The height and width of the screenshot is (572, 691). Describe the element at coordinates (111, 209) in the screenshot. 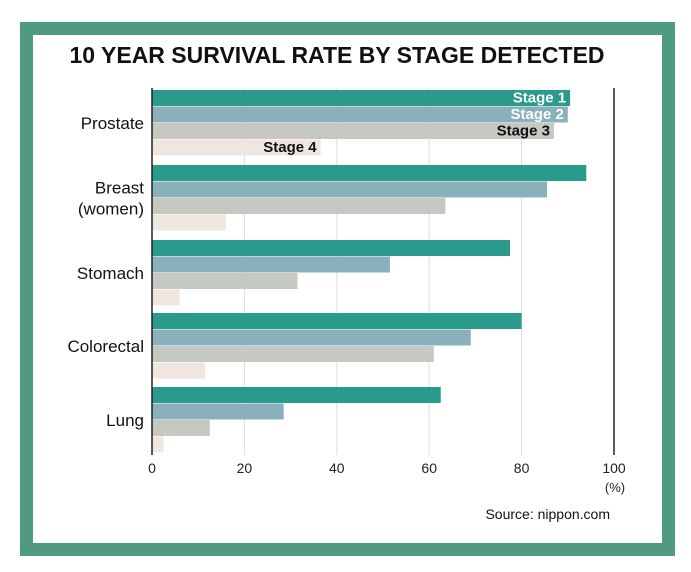

I see `category-label: (women)` at that location.